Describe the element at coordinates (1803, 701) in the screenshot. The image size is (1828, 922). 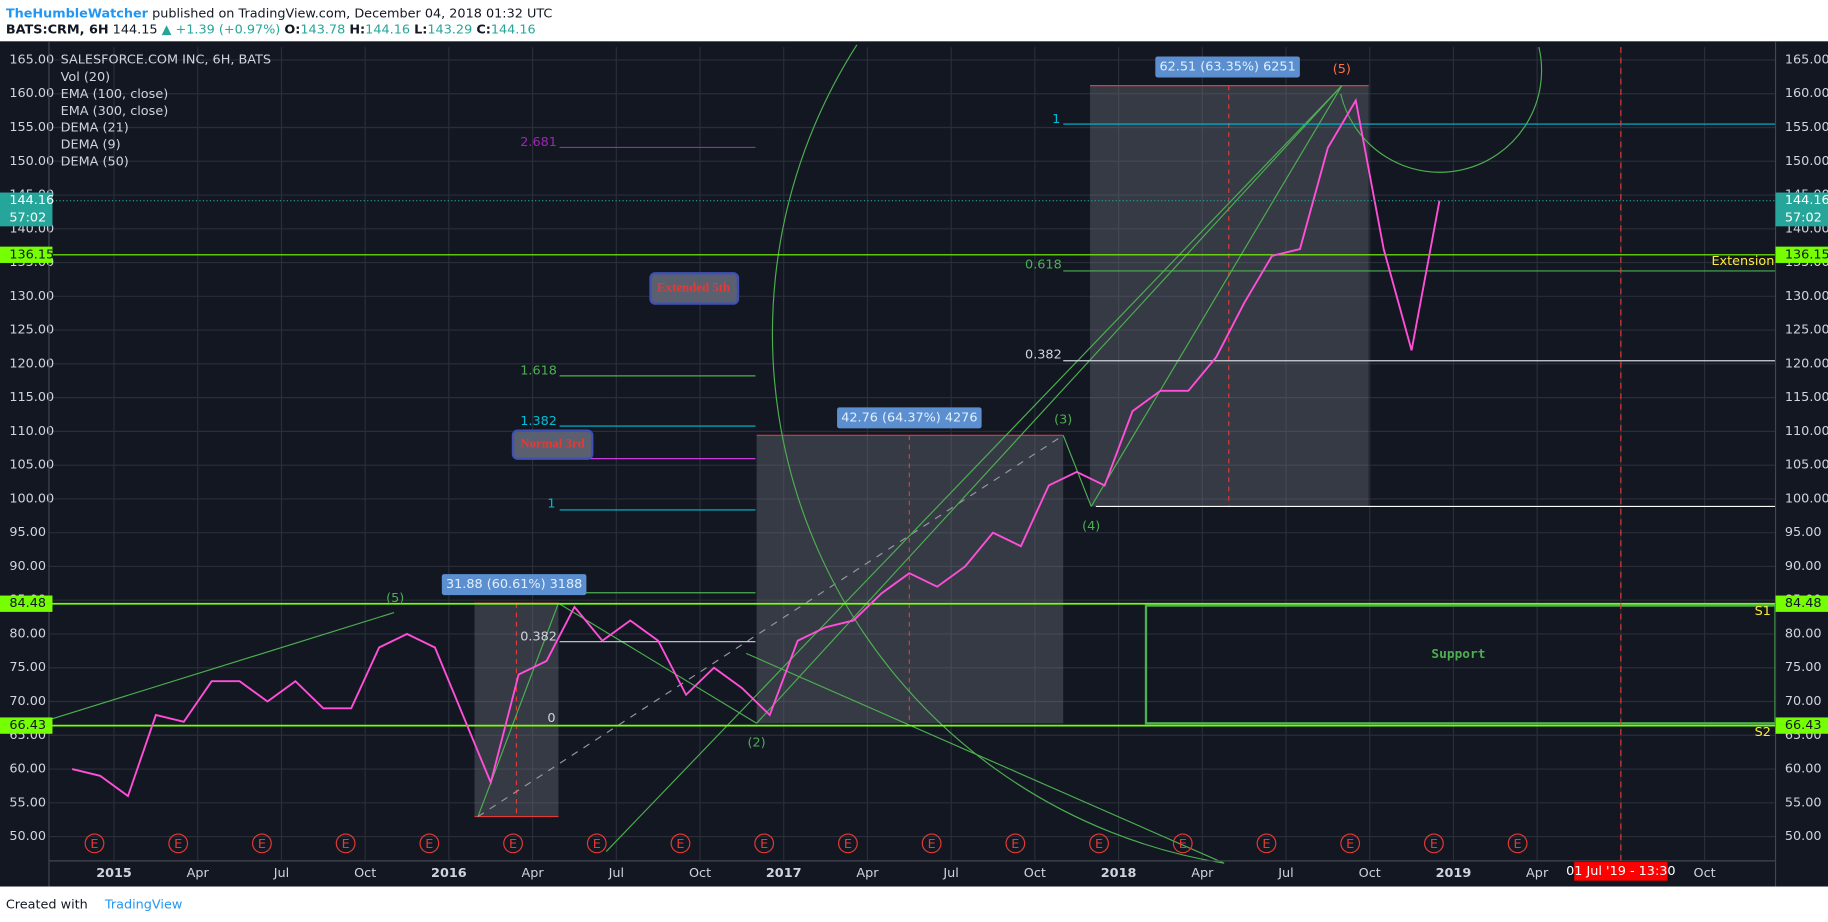
I see `y-tick-label: 70.00` at that location.